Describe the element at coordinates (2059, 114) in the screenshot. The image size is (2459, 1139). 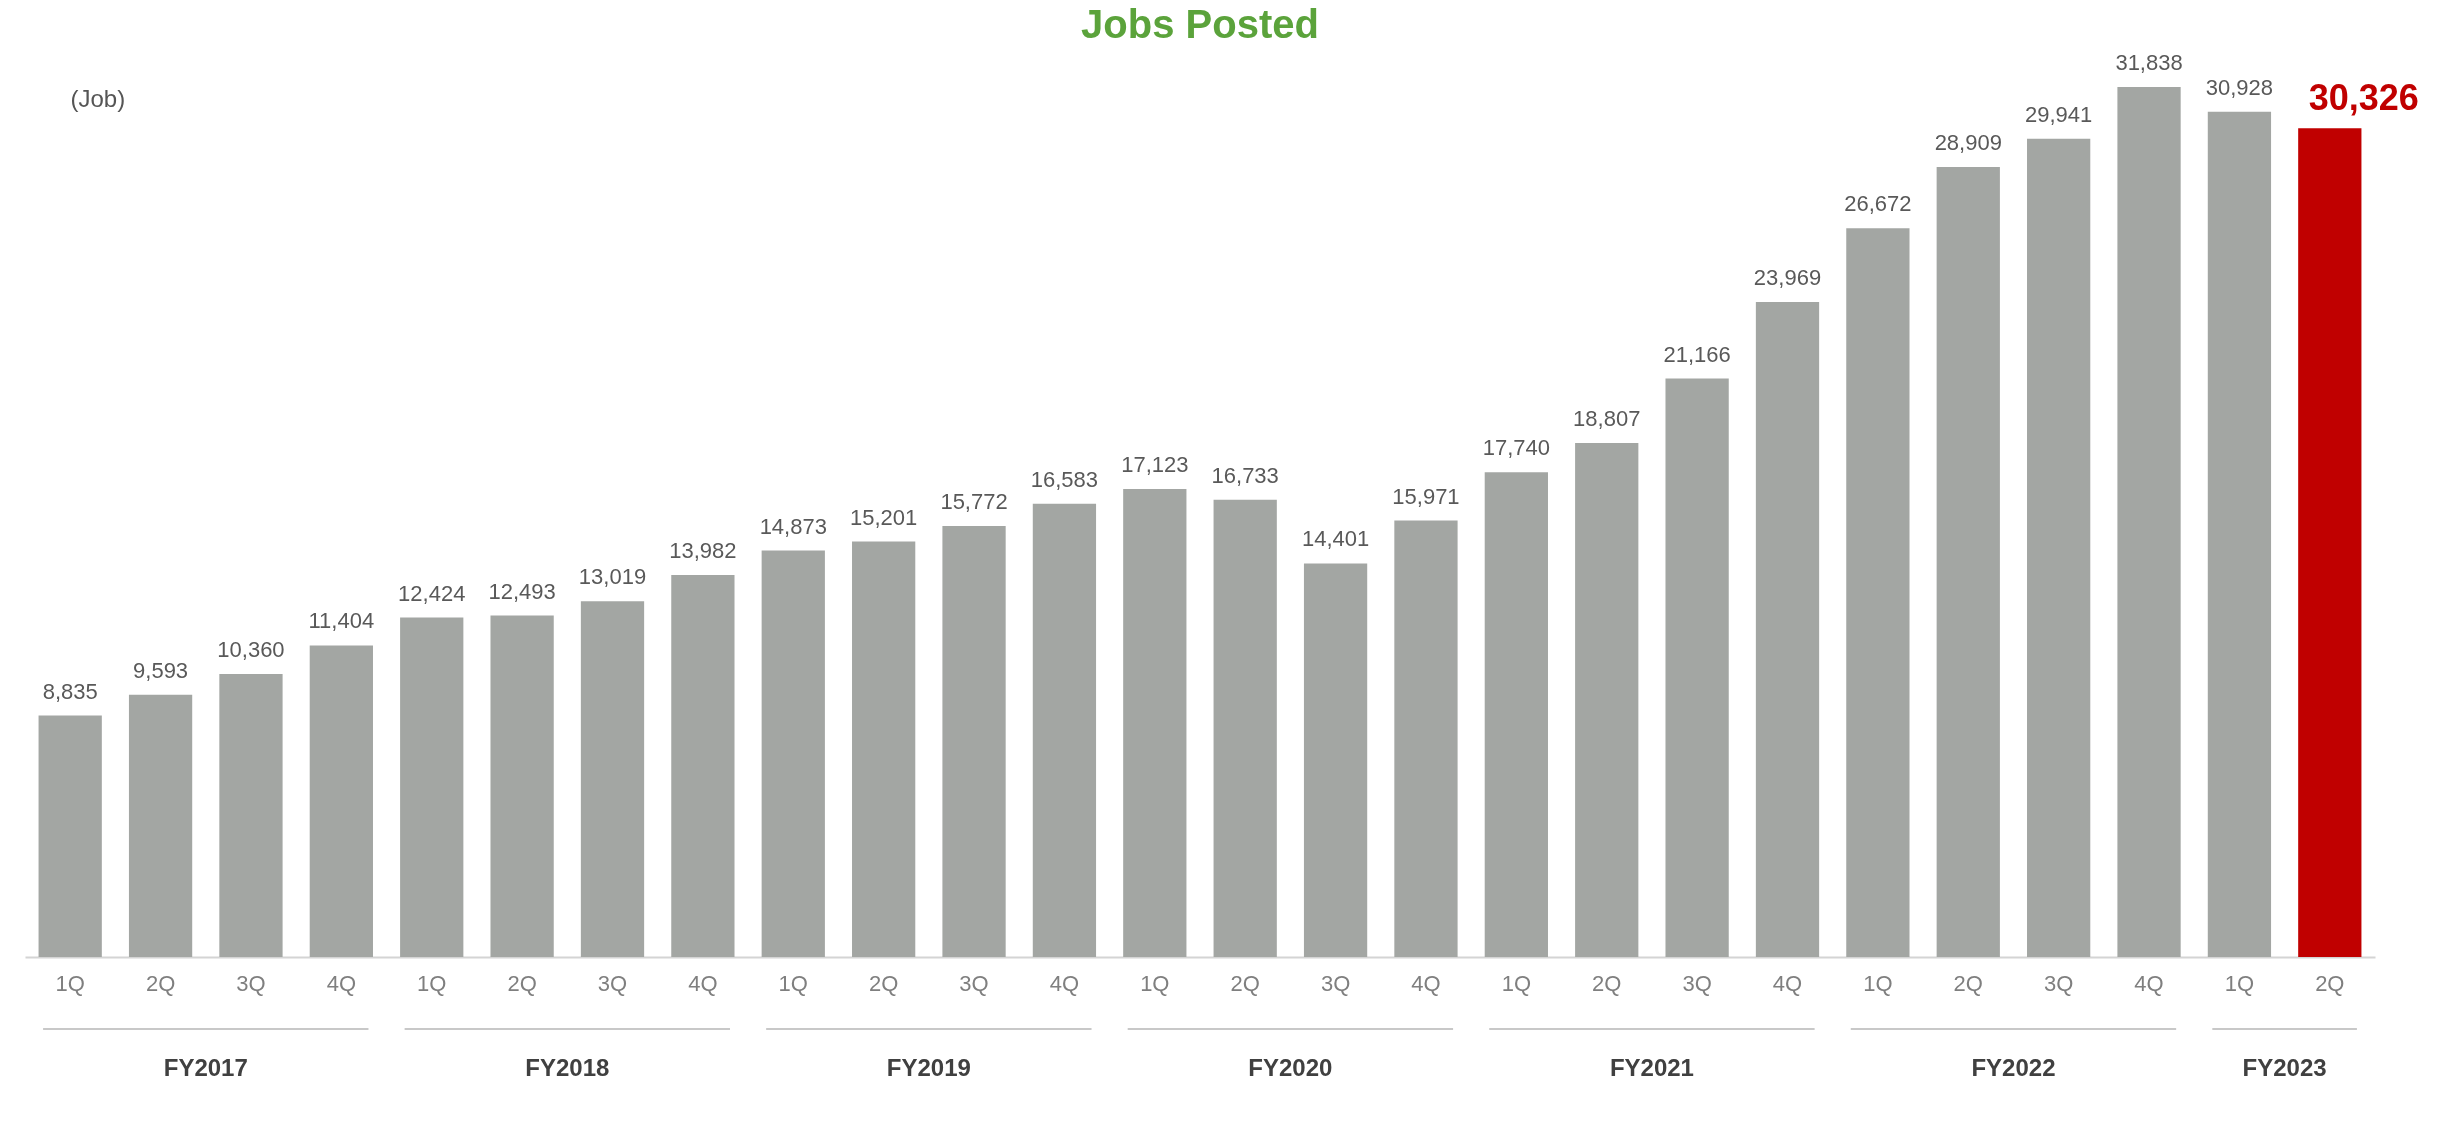
I see `data-label: 29,941` at that location.